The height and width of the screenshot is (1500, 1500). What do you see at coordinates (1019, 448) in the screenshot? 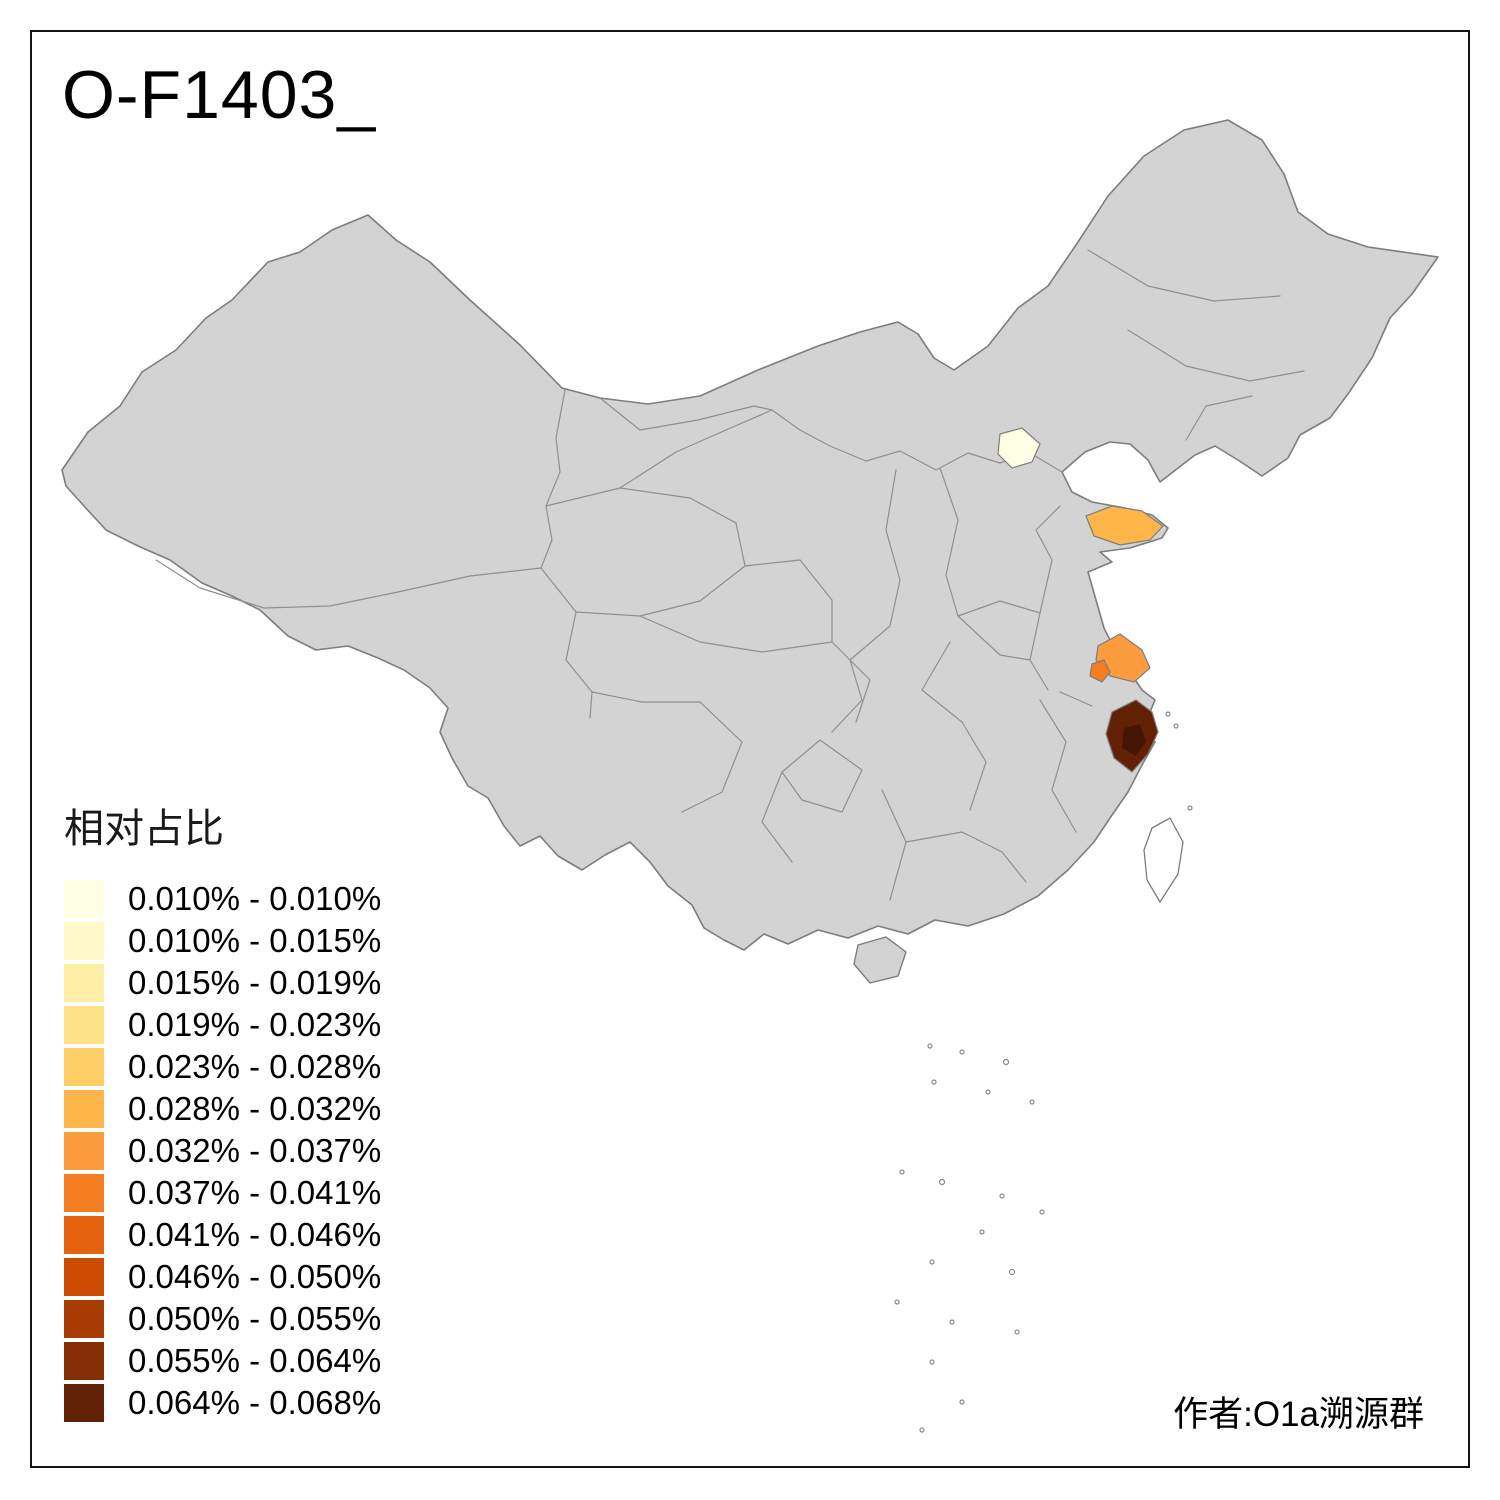
I see `region-beijing` at bounding box center [1019, 448].